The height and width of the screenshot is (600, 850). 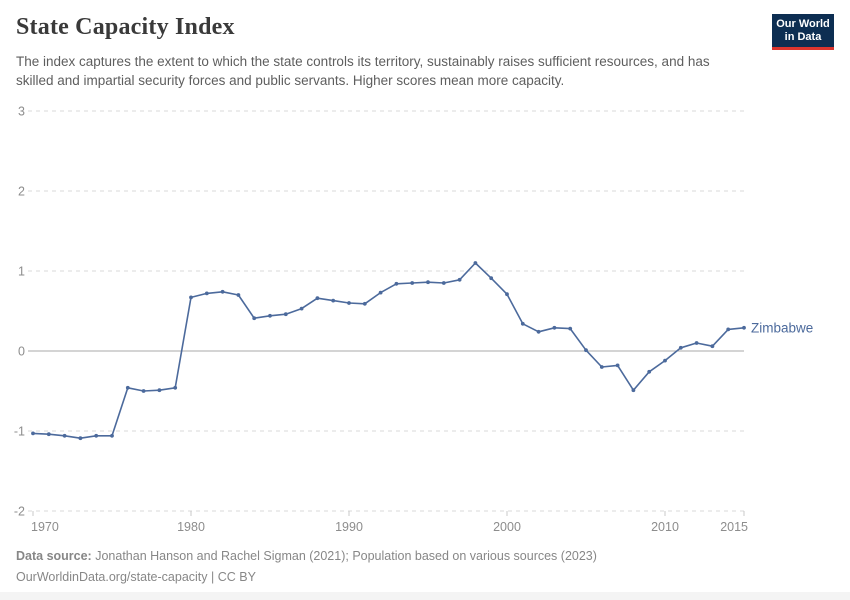 I want to click on x-tick-label: 1990, so click(x=349, y=527).